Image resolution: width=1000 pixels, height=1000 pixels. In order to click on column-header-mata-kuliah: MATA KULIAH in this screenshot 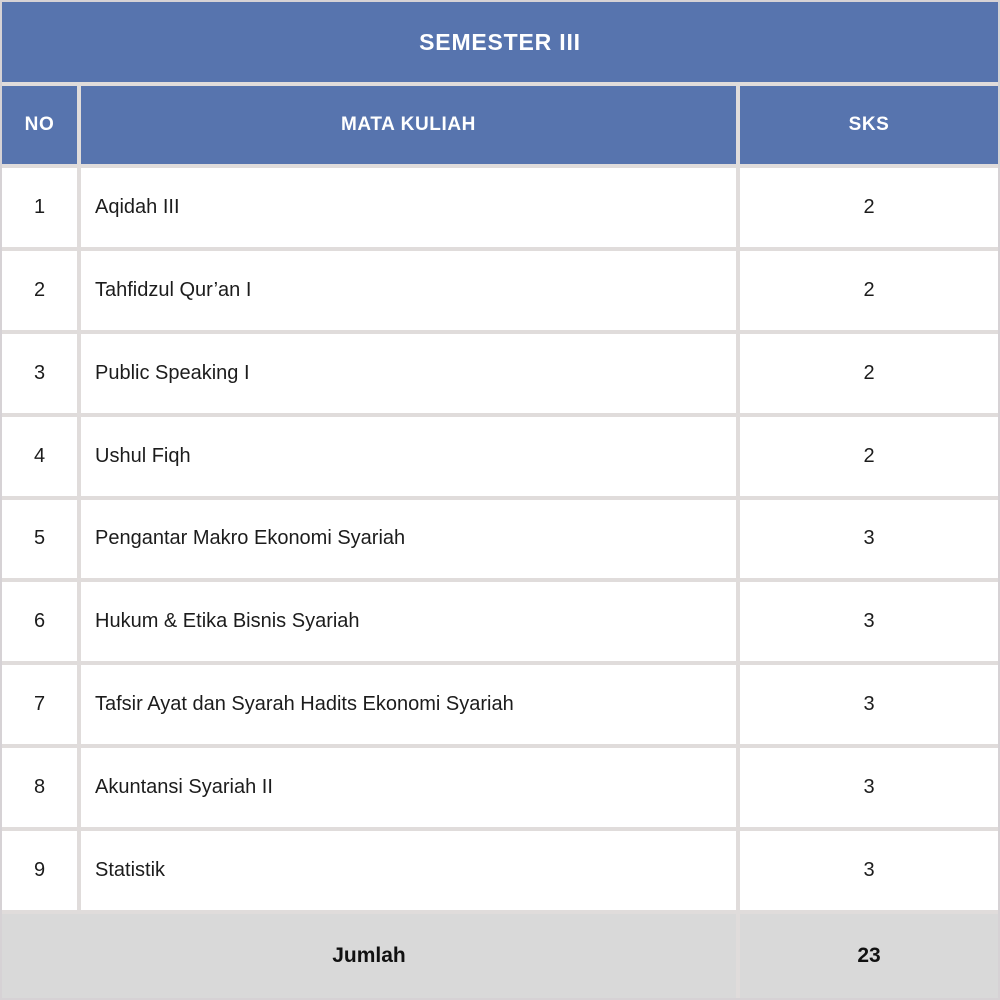, I will do `click(408, 125)`.